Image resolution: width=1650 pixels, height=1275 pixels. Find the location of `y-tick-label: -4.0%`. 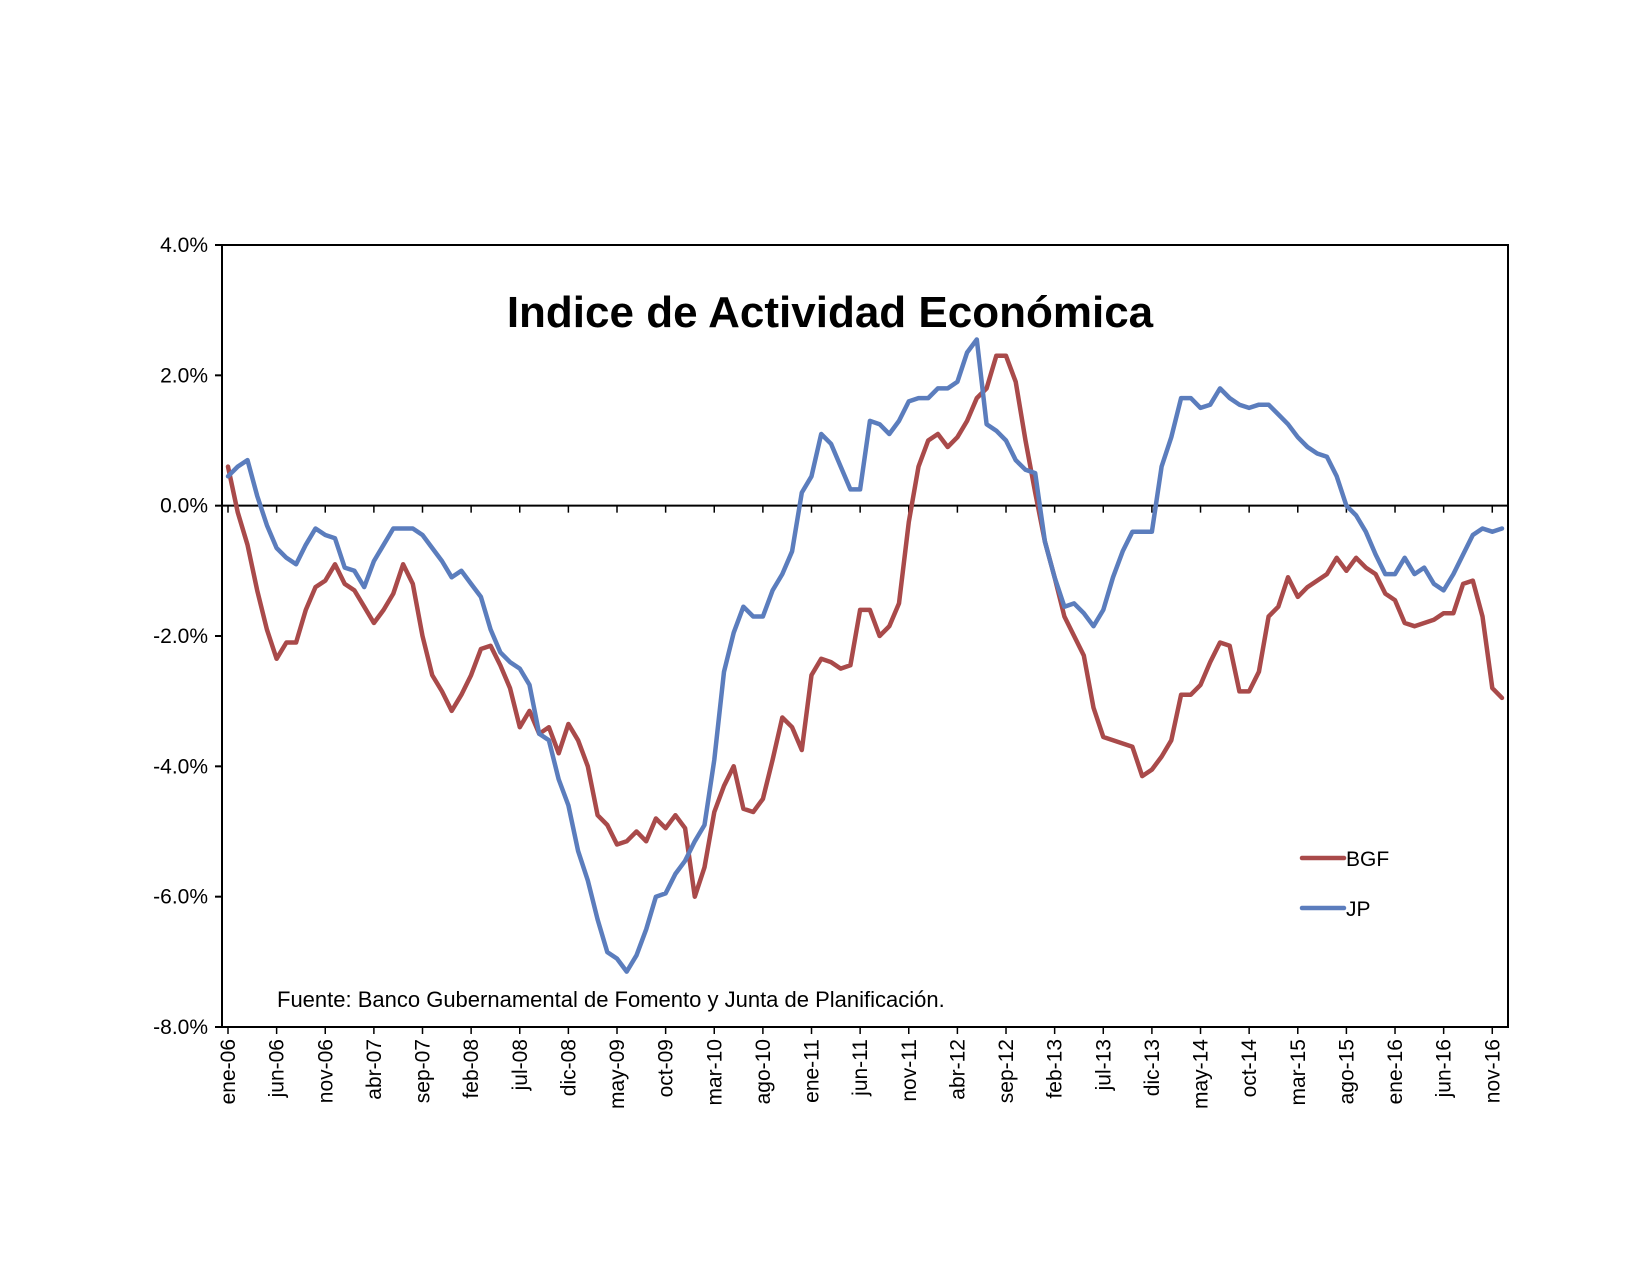

y-tick-label: -4.0% is located at coordinates (180, 766).